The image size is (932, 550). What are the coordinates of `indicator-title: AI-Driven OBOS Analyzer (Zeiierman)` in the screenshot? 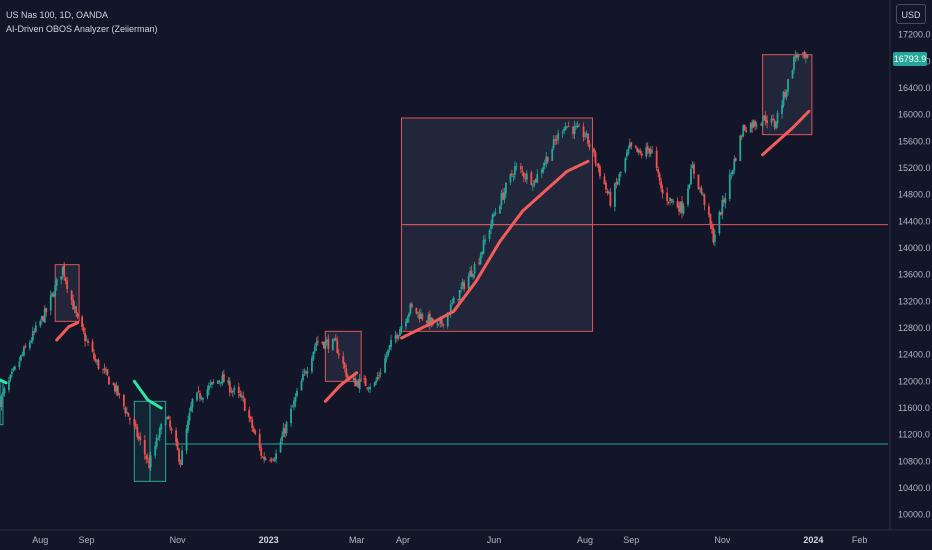 It's located at (82, 29).